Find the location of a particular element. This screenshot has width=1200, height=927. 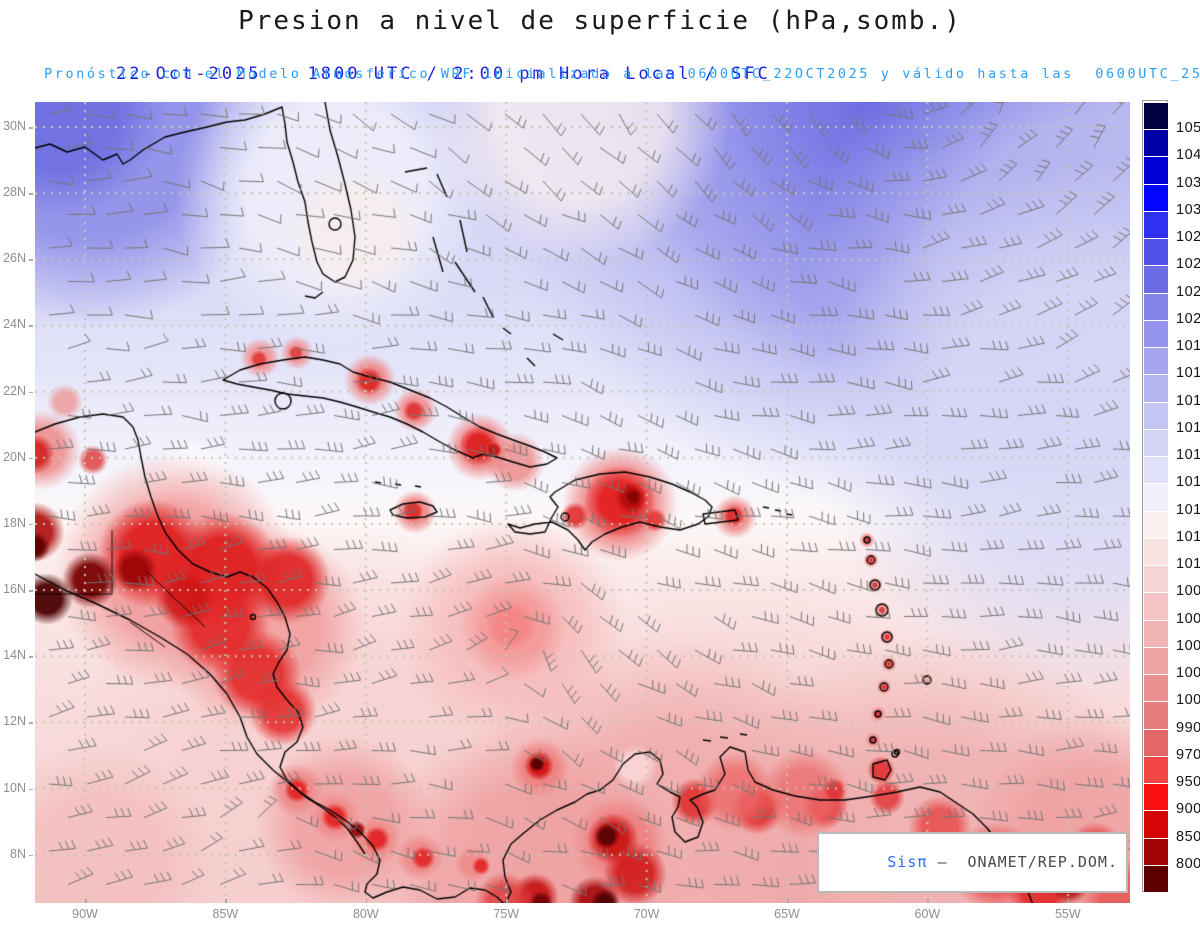

lat-label: 28N is located at coordinates (14, 192).